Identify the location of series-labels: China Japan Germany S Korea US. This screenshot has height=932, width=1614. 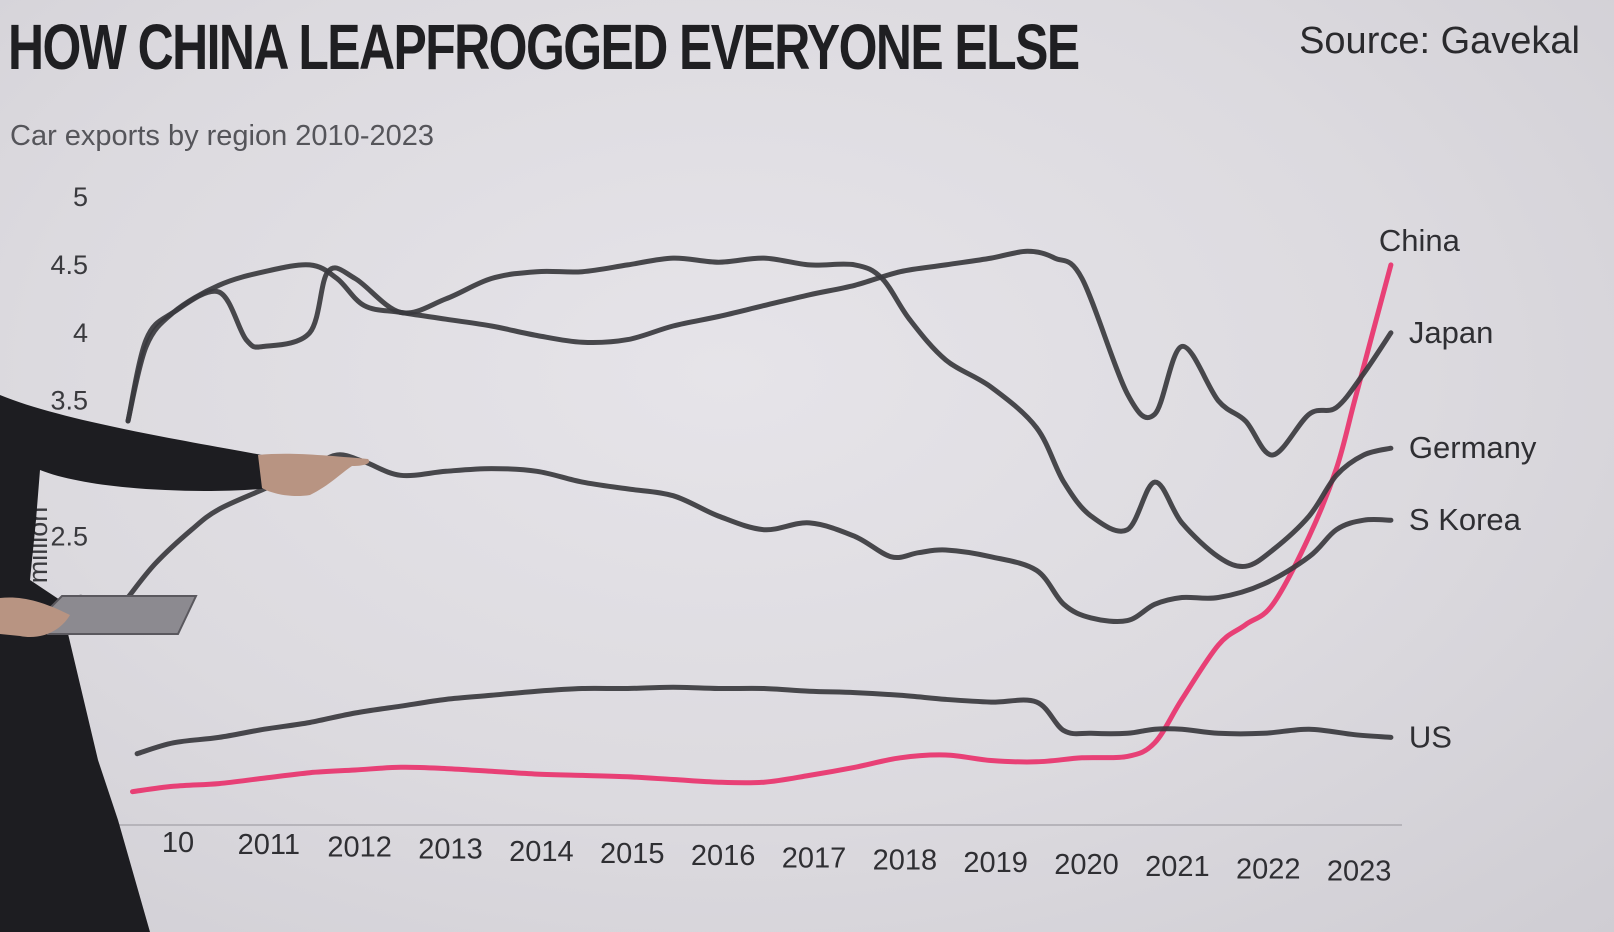
(1458, 489).